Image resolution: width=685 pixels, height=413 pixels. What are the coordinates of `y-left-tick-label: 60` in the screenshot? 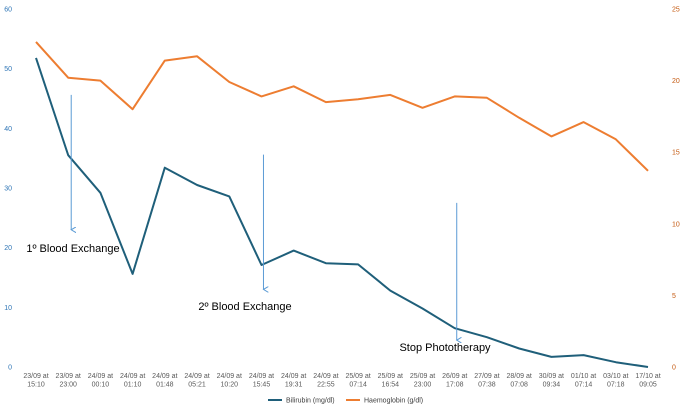 It's located at (8, 10).